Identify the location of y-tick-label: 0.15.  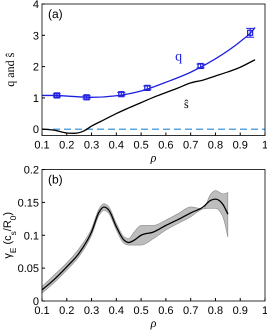
(28, 203).